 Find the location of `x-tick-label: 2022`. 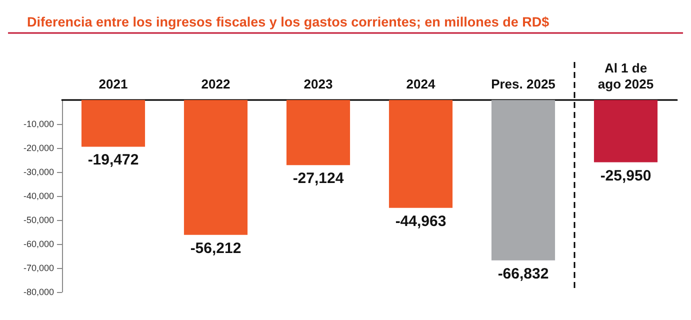

x-tick-label: 2022 is located at coordinates (215, 84).